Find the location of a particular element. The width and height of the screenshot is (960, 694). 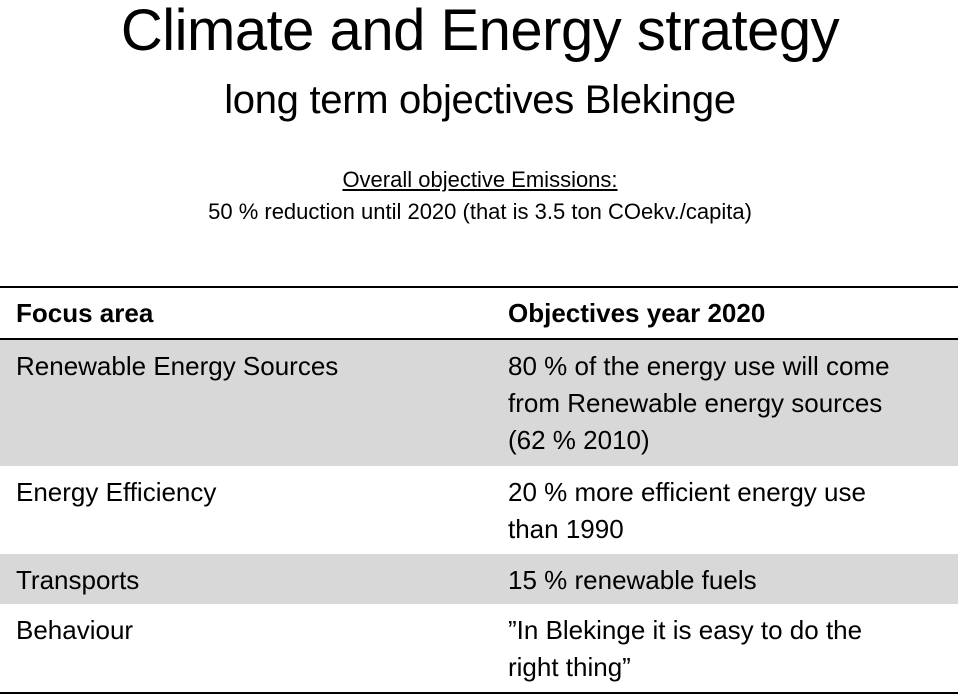

table-row: Transports 15 % renewable fuels is located at coordinates (479, 579).